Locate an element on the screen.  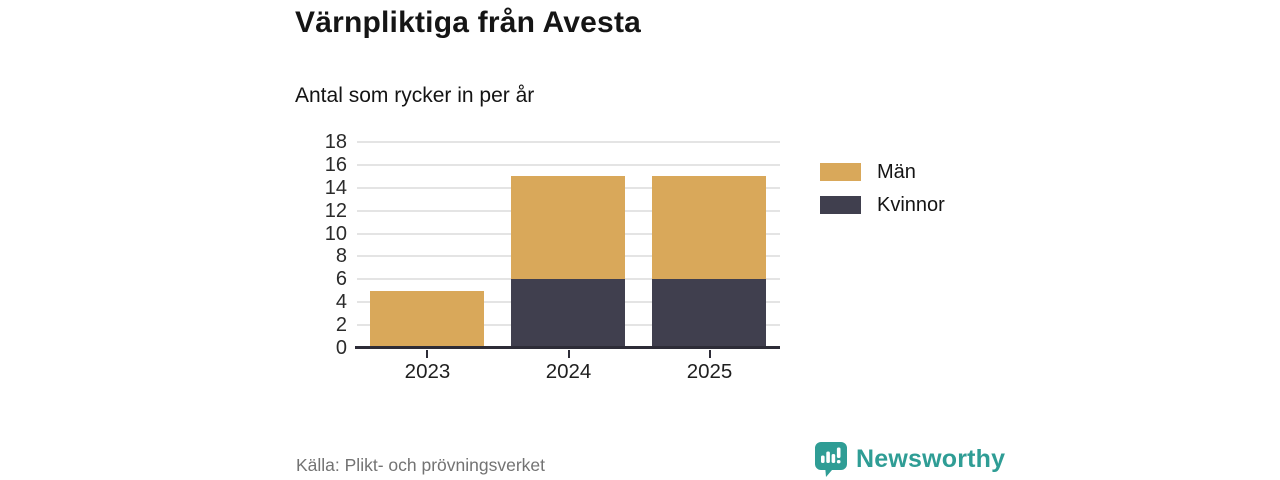
newsworthy-logo-icon is located at coordinates (831, 459).